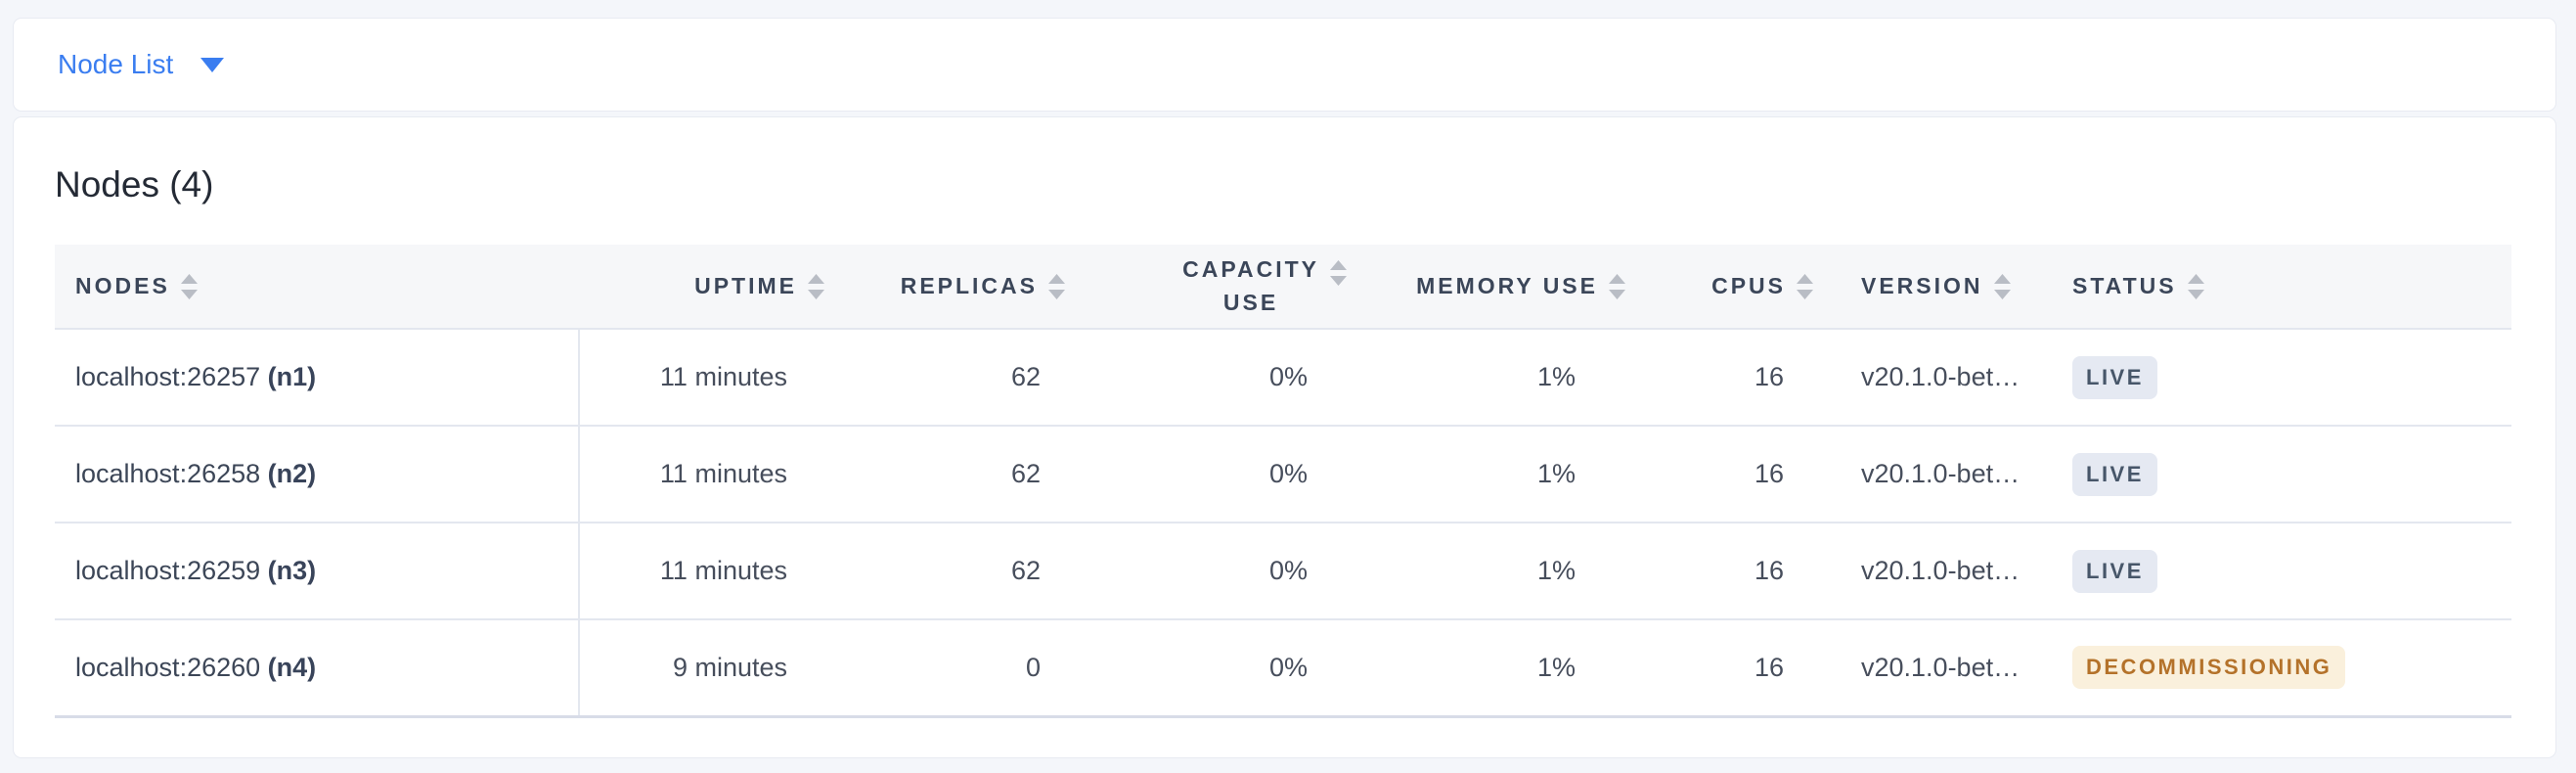 This screenshot has height=773, width=2576. What do you see at coordinates (317, 668) in the screenshot?
I see `cell-node: localhost:26260 (n4)` at bounding box center [317, 668].